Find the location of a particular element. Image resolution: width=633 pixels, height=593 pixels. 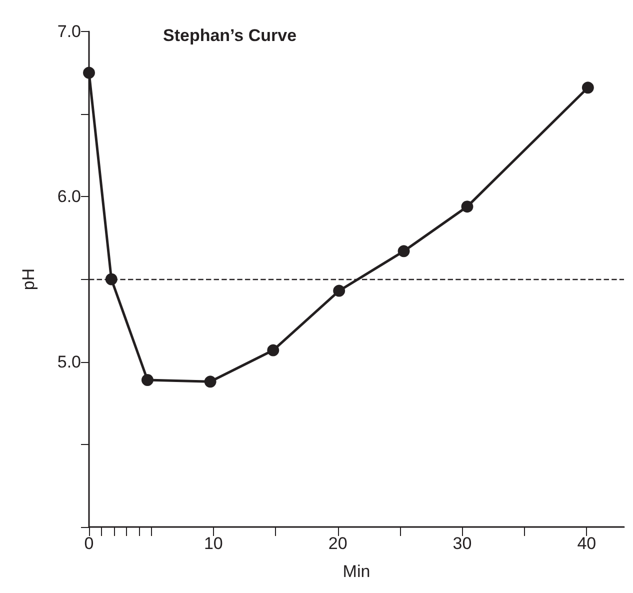

x-tick-label: 20 is located at coordinates (338, 543).